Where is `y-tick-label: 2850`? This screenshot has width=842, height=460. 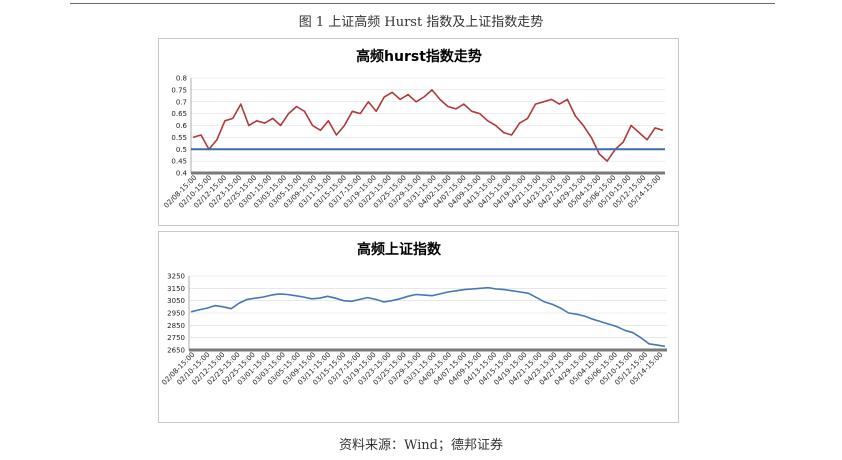 y-tick-label: 2850 is located at coordinates (176, 326).